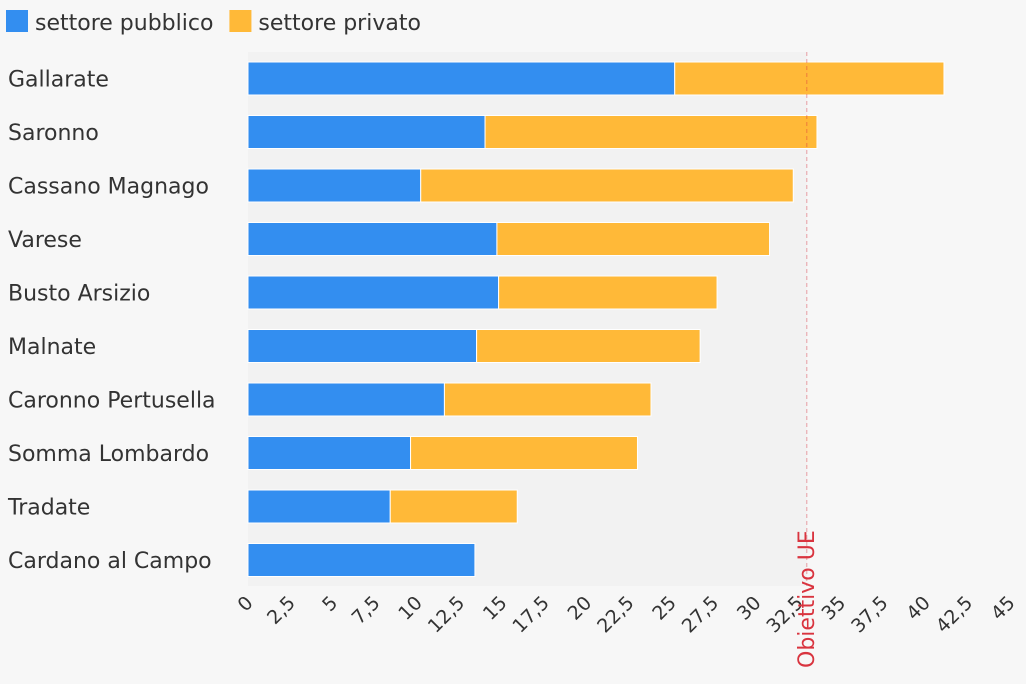  Describe the element at coordinates (530, 614) in the screenshot. I see `x-tick-label-7: 17,5` at that location.